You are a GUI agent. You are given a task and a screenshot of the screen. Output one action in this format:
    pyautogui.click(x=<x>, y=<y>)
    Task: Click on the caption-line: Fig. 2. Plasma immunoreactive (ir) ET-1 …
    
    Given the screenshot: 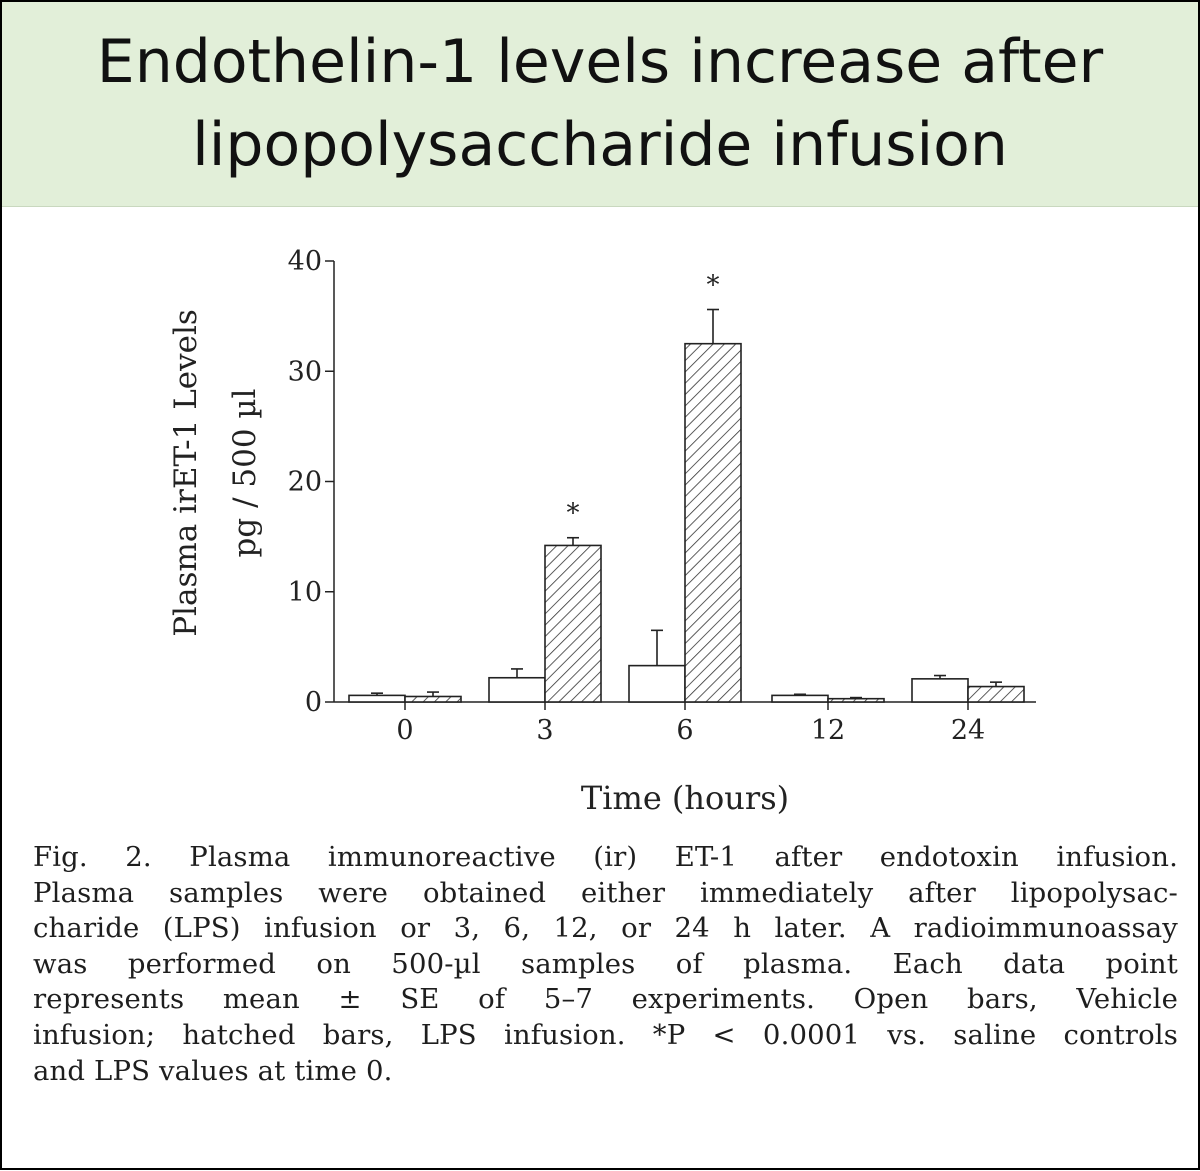 What is the action you would take?
    pyautogui.click(x=605, y=857)
    